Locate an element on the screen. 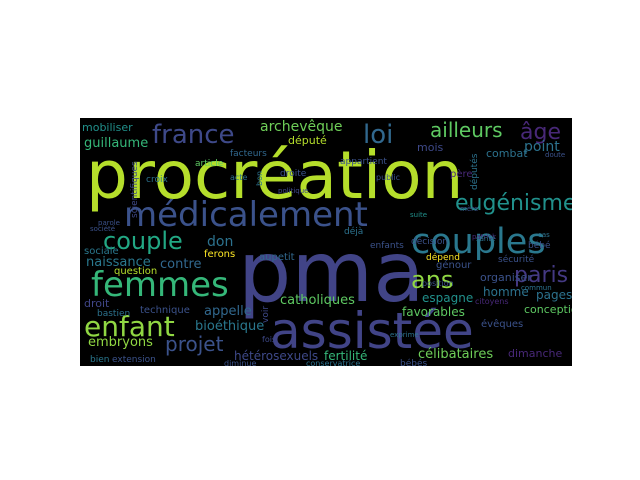 The width and height of the screenshot is (640, 480). word-âge: âge is located at coordinates (540, 132).